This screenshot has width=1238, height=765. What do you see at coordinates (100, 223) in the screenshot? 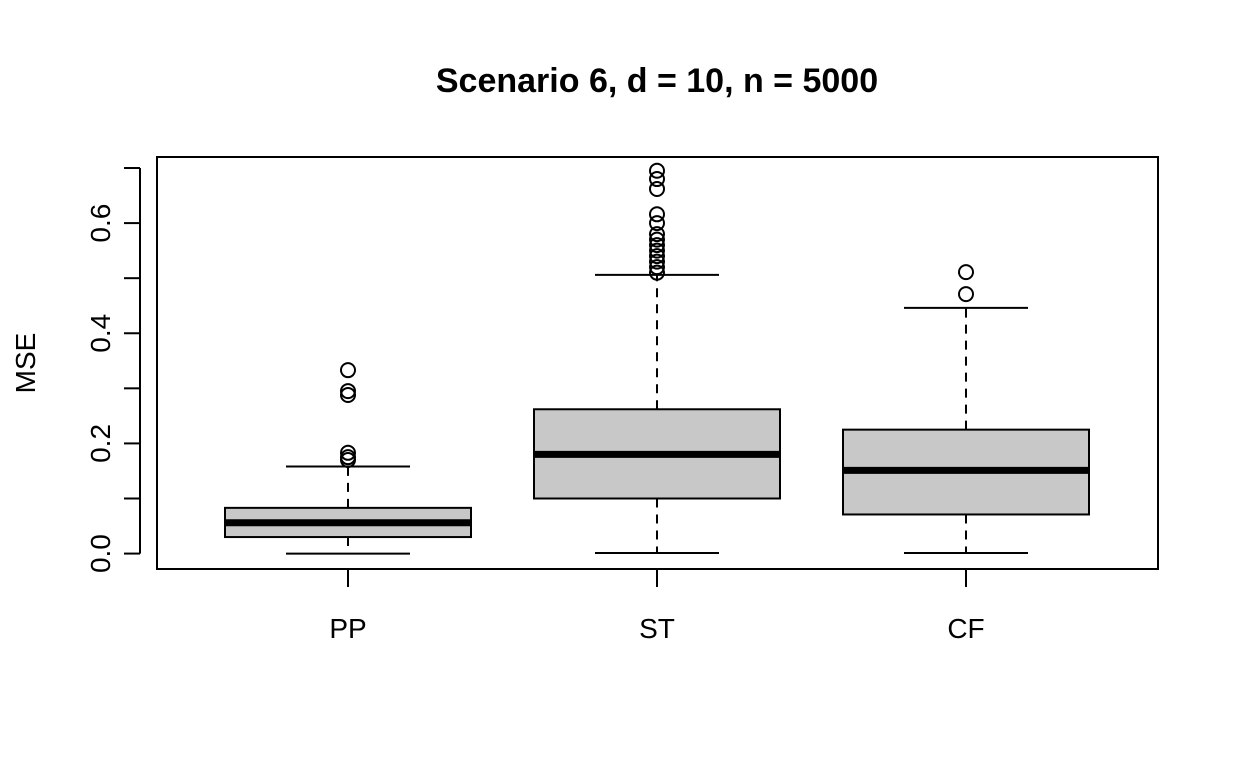
I see `y-tick-label: 0.6` at bounding box center [100, 223].